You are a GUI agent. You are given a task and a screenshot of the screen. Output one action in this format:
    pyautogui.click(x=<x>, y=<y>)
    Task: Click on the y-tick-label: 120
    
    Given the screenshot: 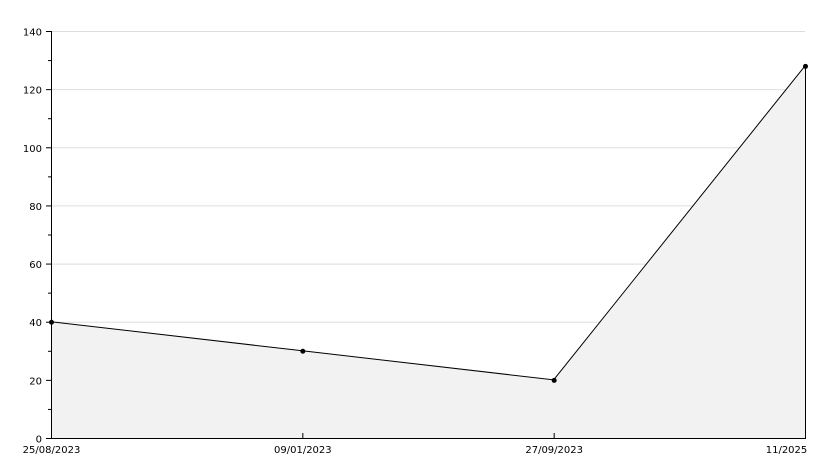 What is the action you would take?
    pyautogui.click(x=32, y=91)
    